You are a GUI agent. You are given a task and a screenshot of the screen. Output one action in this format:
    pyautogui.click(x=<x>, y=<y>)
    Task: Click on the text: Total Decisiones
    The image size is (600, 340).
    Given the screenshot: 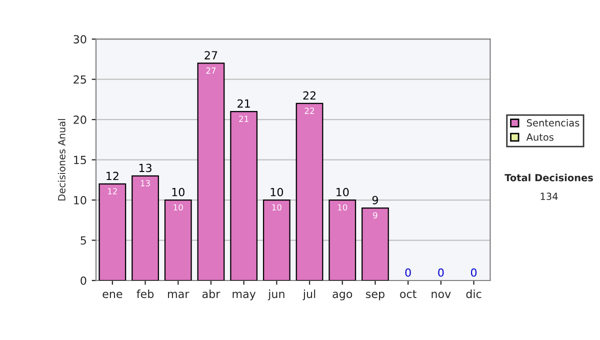 What is the action you would take?
    pyautogui.click(x=548, y=178)
    